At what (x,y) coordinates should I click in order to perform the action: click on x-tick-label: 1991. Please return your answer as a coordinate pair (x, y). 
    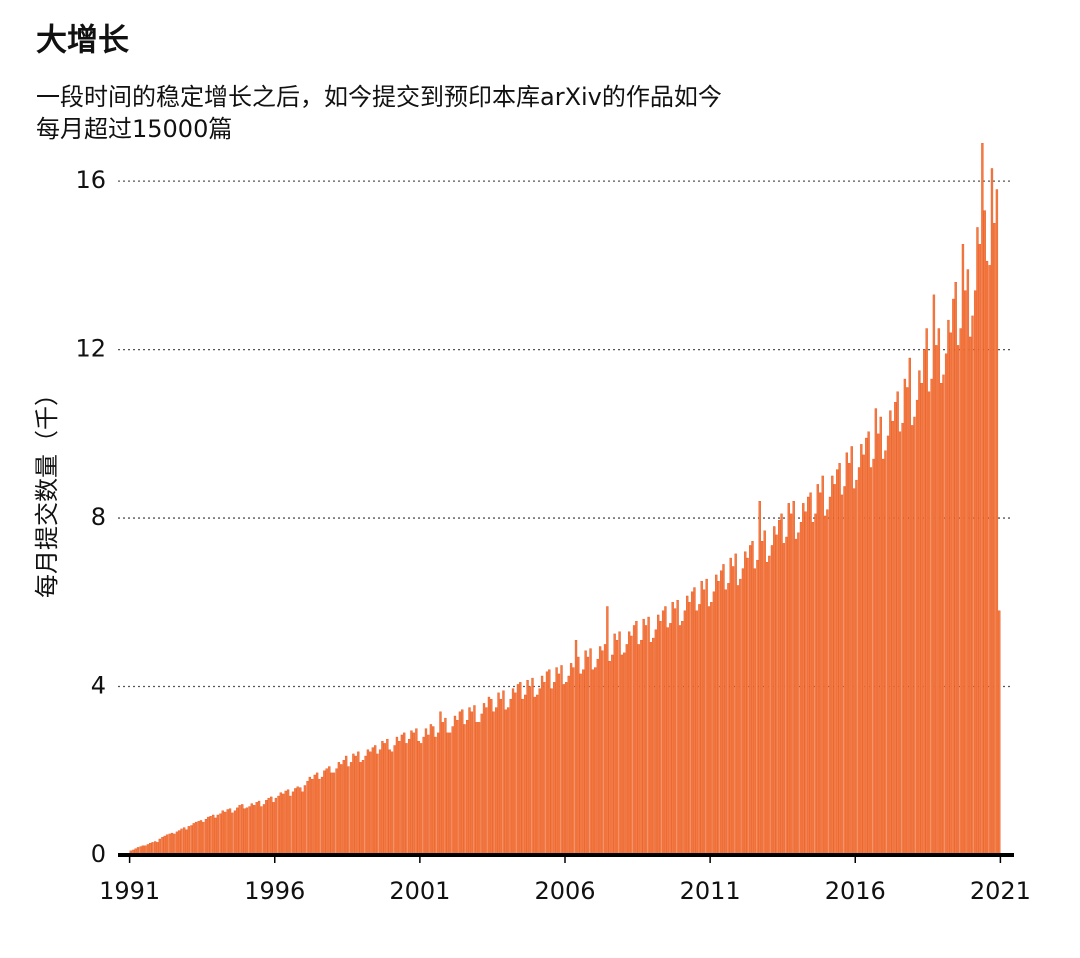
    Looking at the image, I should click on (129, 891).